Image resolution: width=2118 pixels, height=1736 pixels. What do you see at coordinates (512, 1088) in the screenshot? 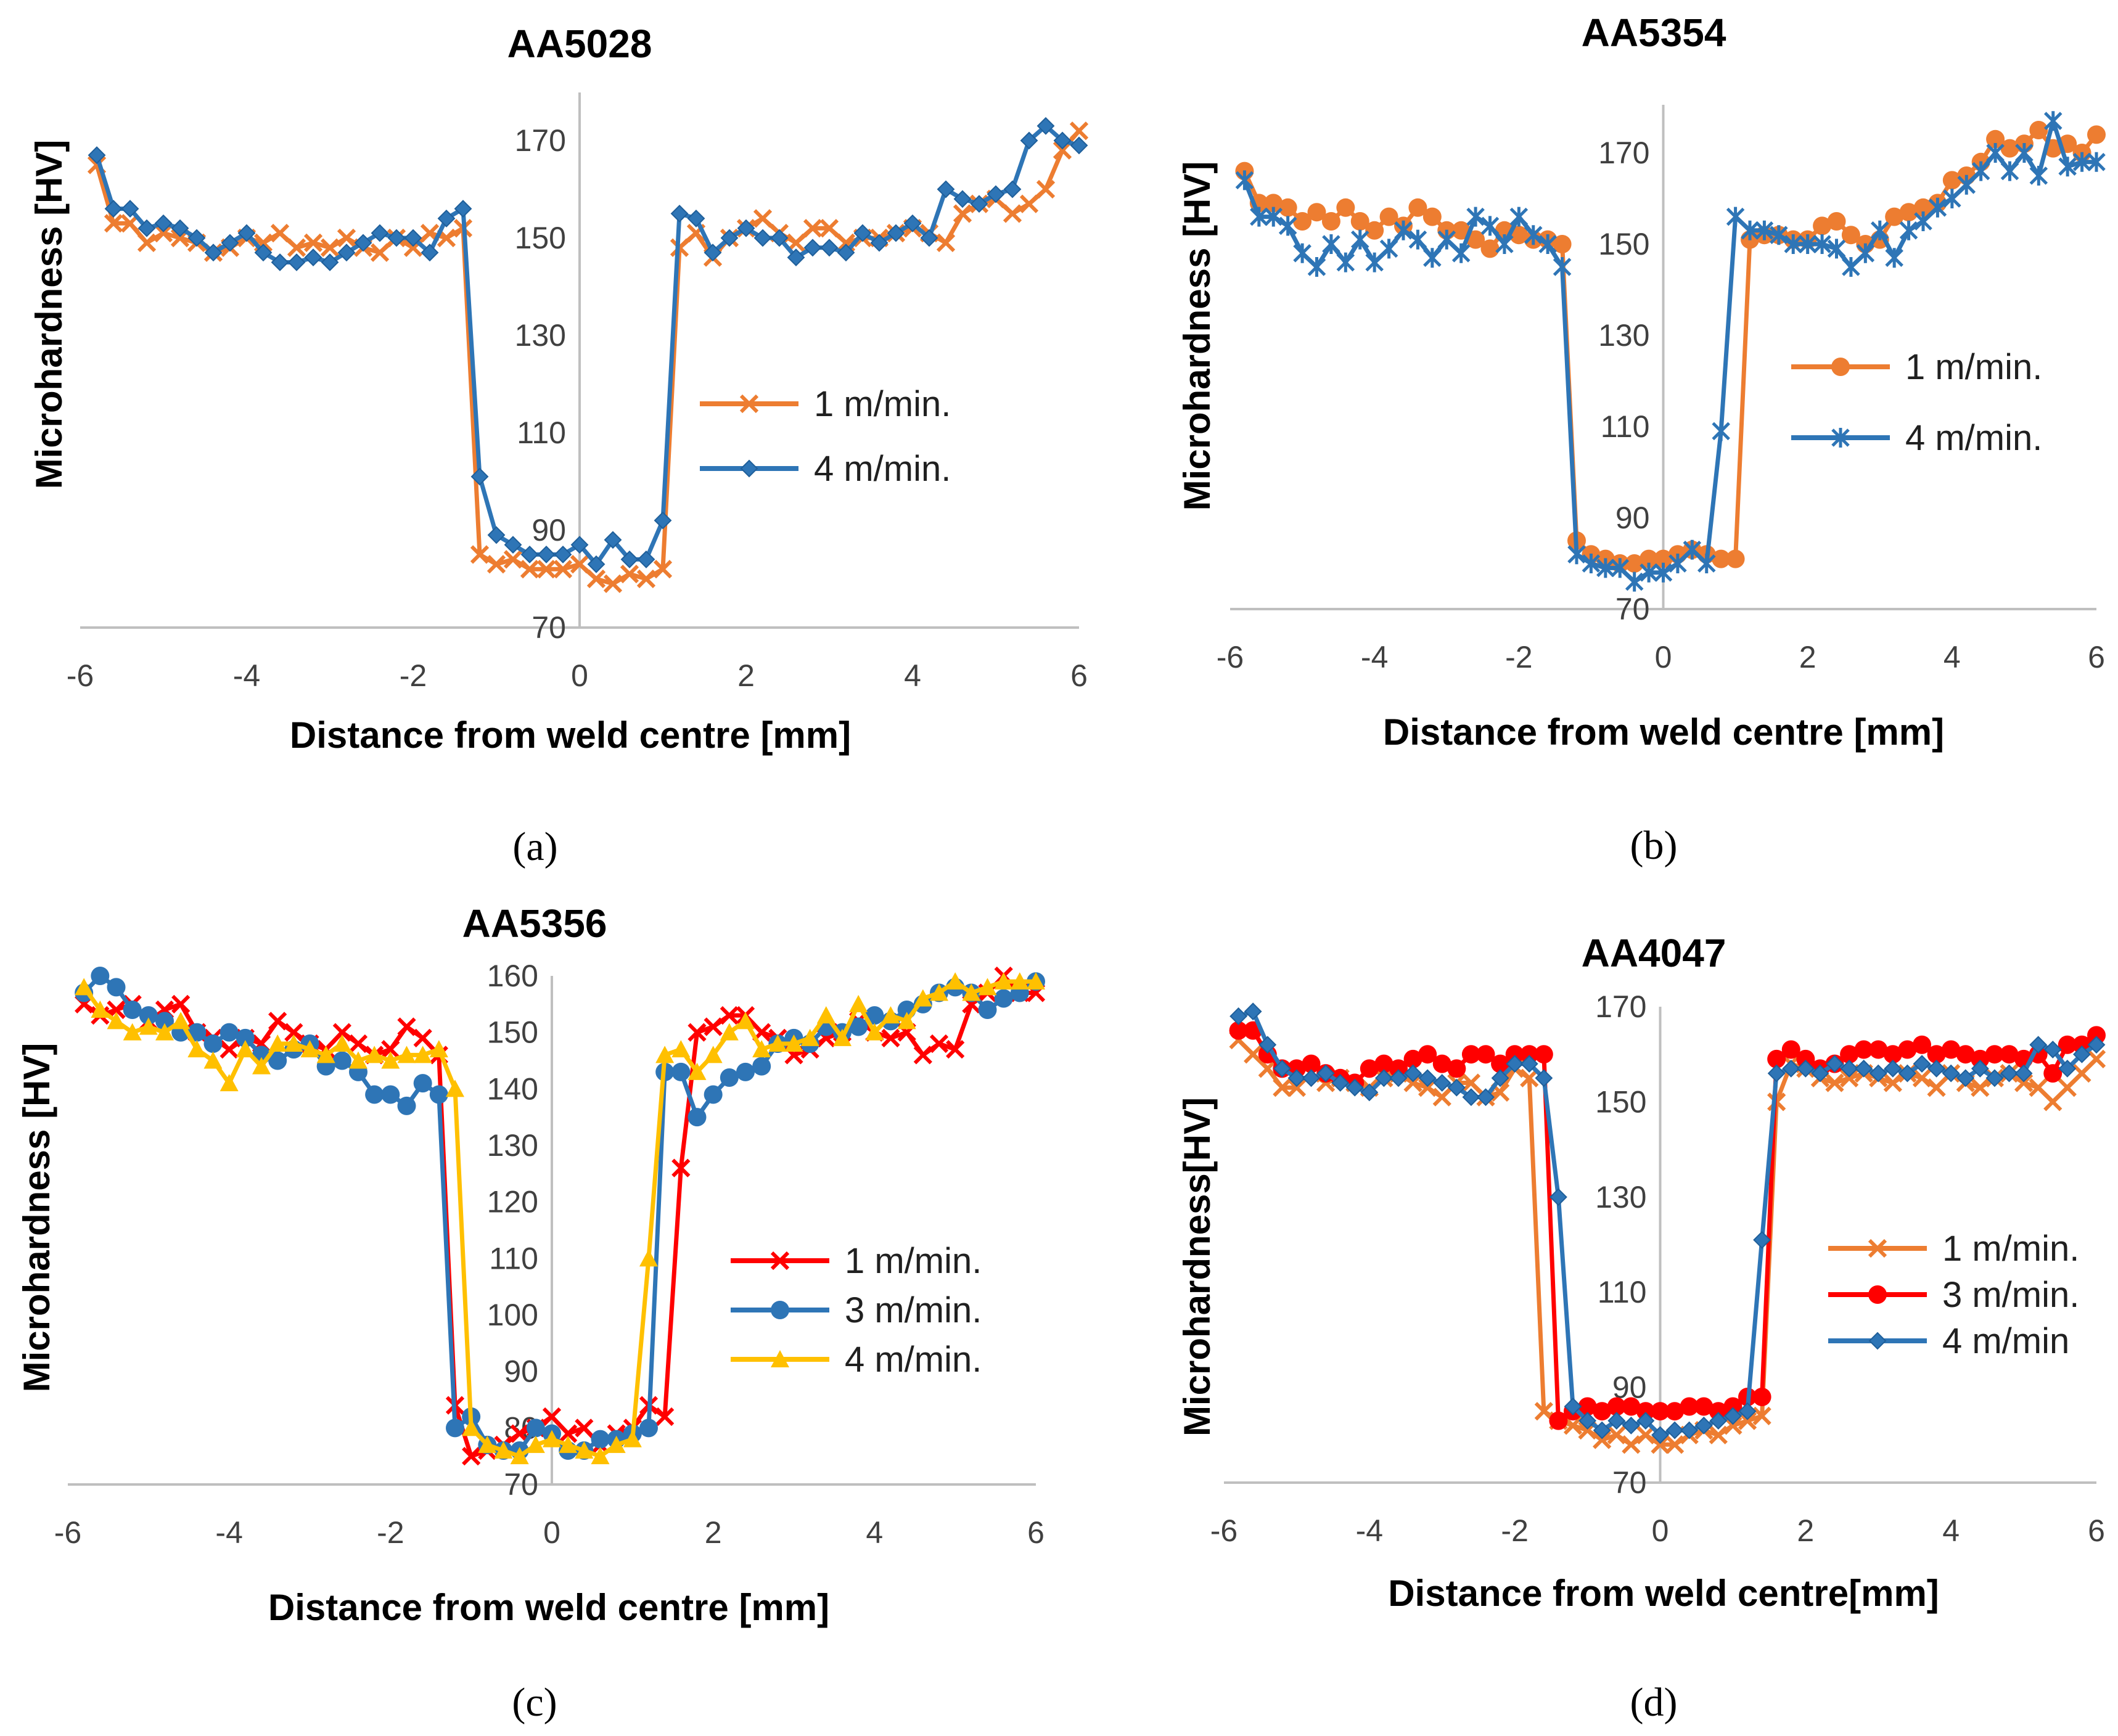
I see `y-tick-label: 140` at bounding box center [512, 1088].